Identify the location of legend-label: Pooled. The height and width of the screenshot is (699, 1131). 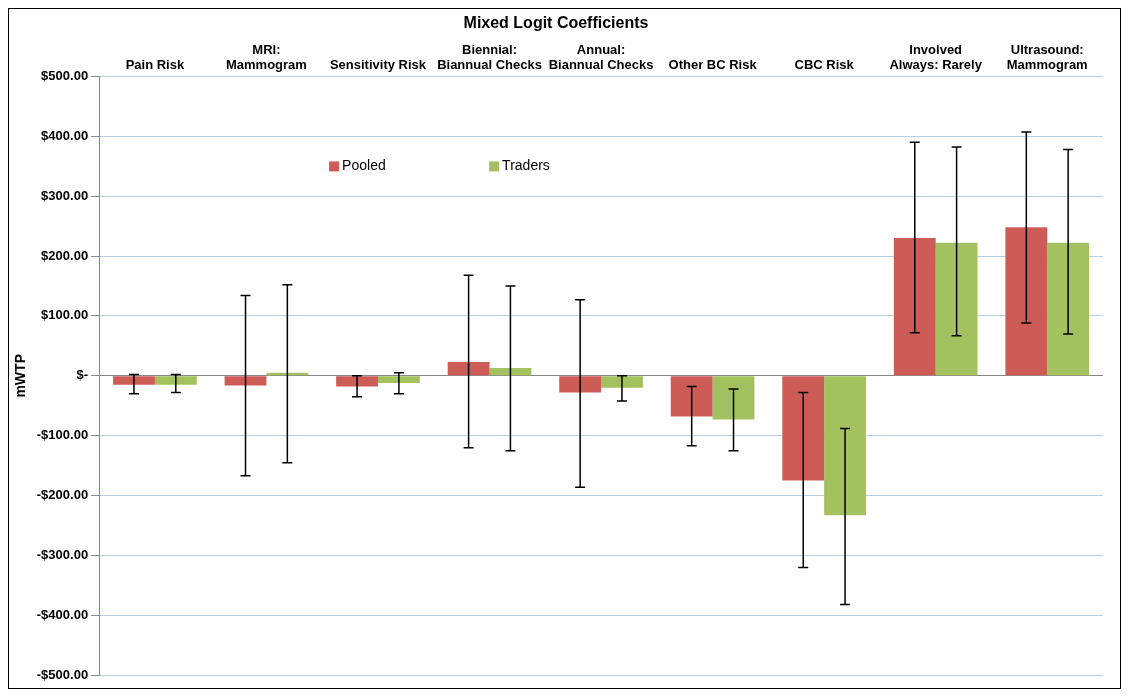
(364, 165).